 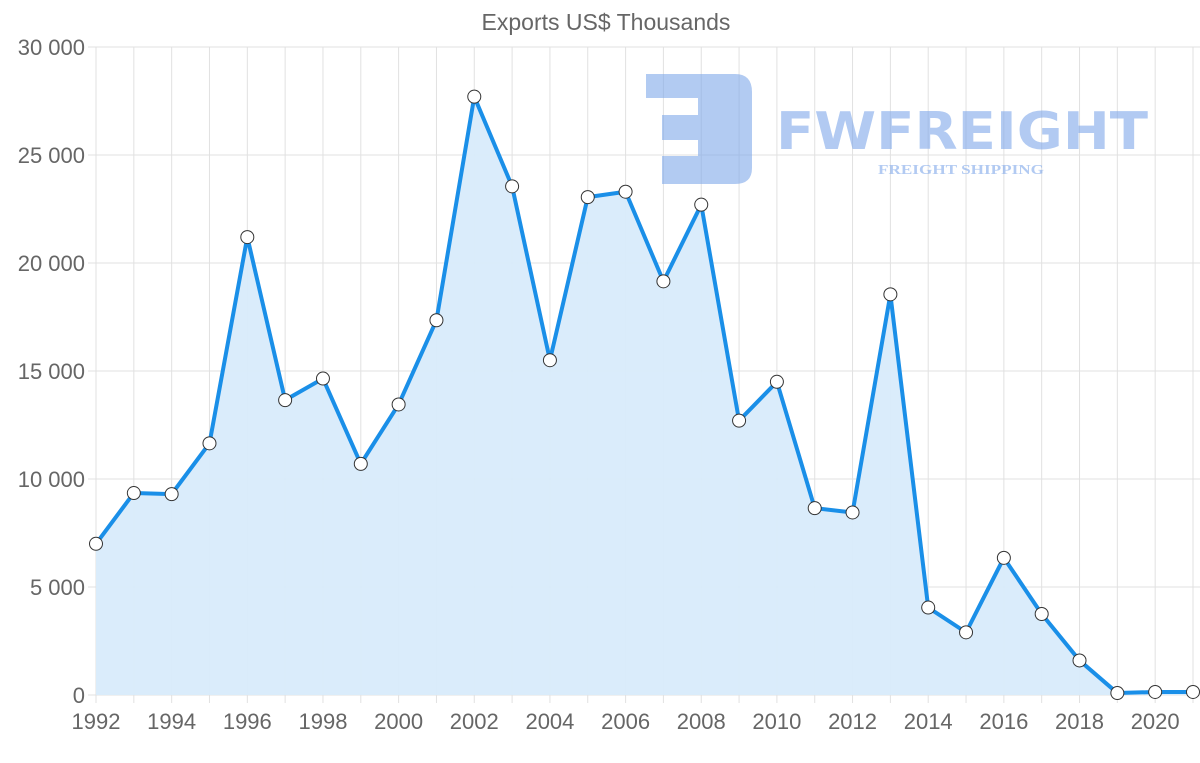 What do you see at coordinates (701, 721) in the screenshot?
I see `x-tick-label: 2008` at bounding box center [701, 721].